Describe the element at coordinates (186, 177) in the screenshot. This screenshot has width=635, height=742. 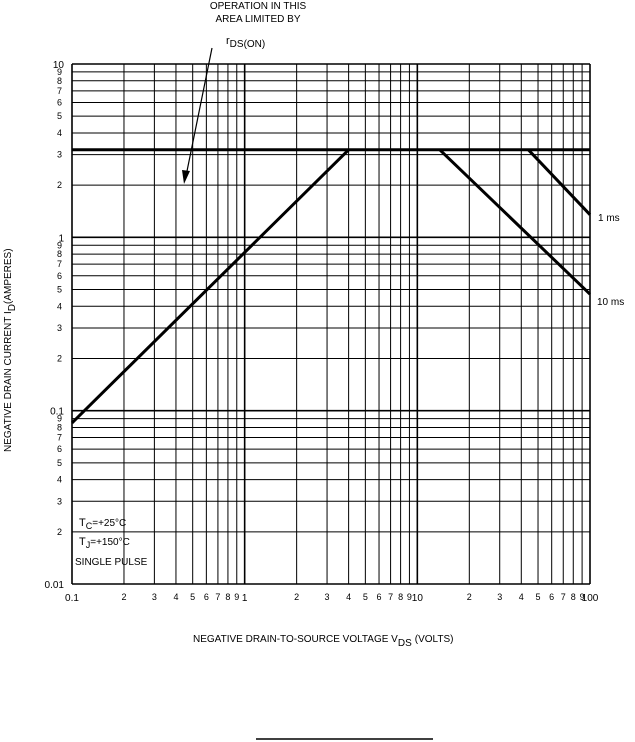
I see `annotation-arrow-head` at that location.